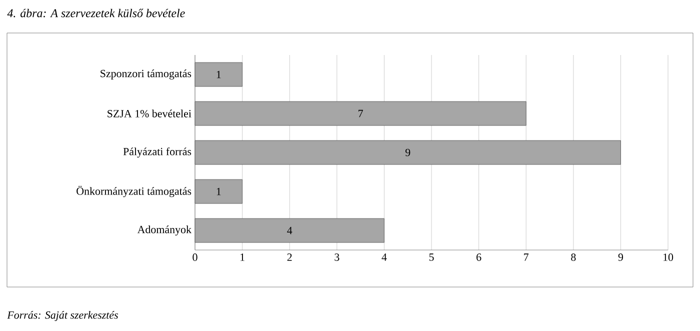 Image resolution: width=700 pixels, height=331 pixels. Describe the element at coordinates (384, 257) in the screenshot. I see `x-tick-label: 4` at that location.